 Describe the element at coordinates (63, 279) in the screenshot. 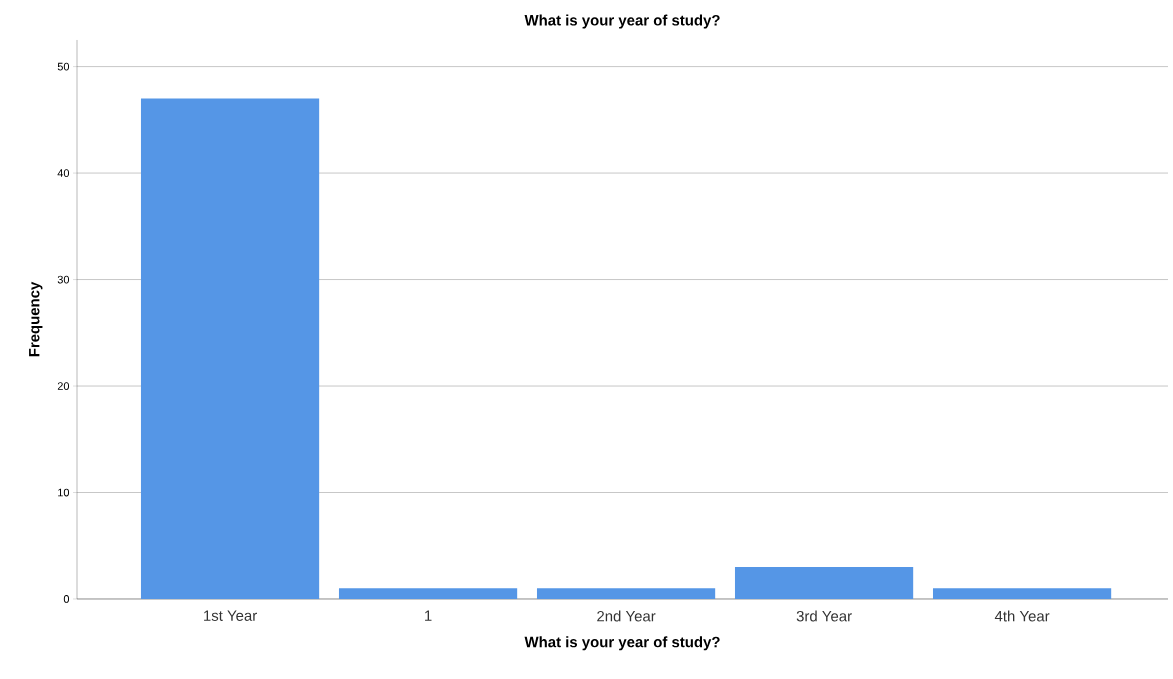

I see `y-tick-label: 30` at that location.